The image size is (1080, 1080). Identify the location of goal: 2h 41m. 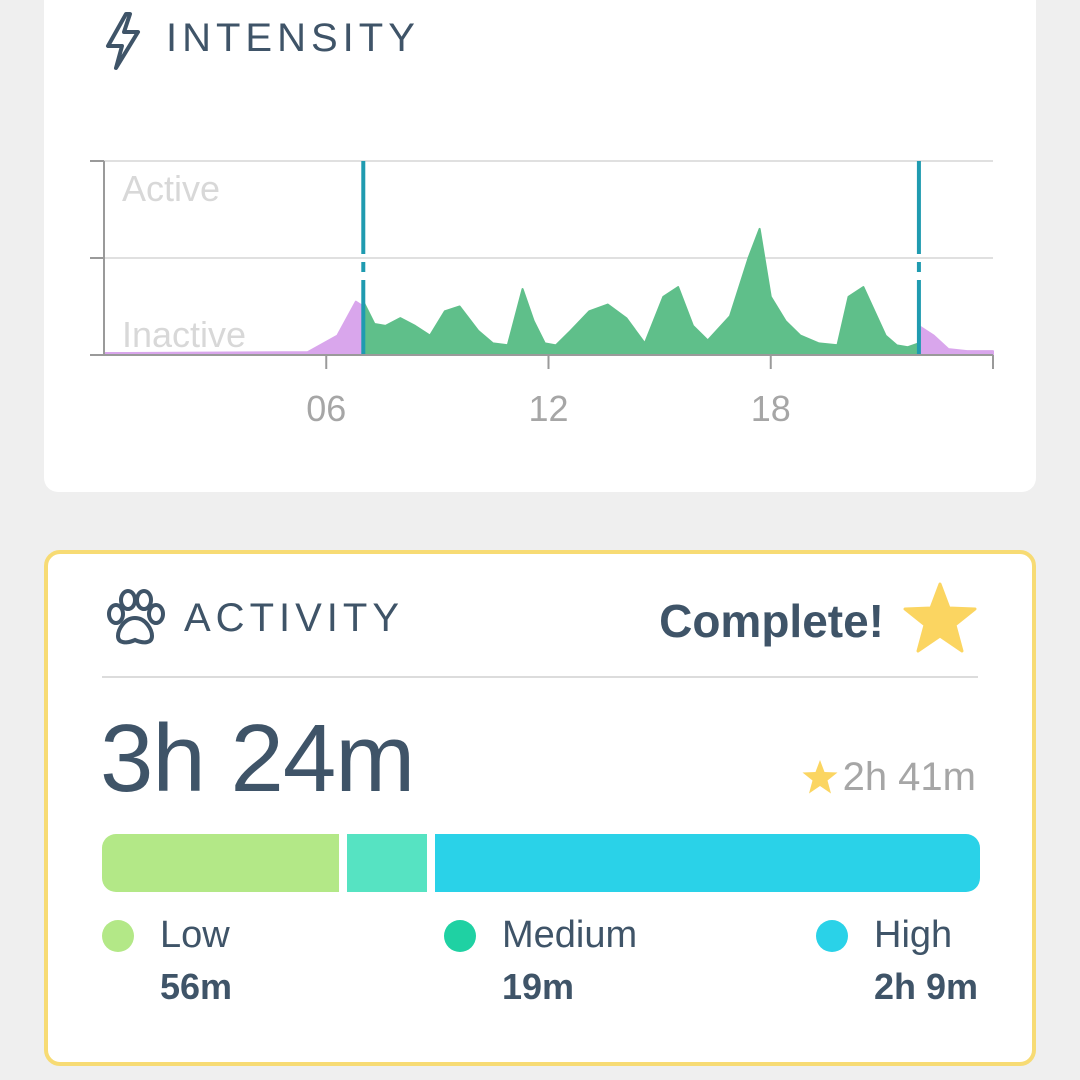
(888, 777).